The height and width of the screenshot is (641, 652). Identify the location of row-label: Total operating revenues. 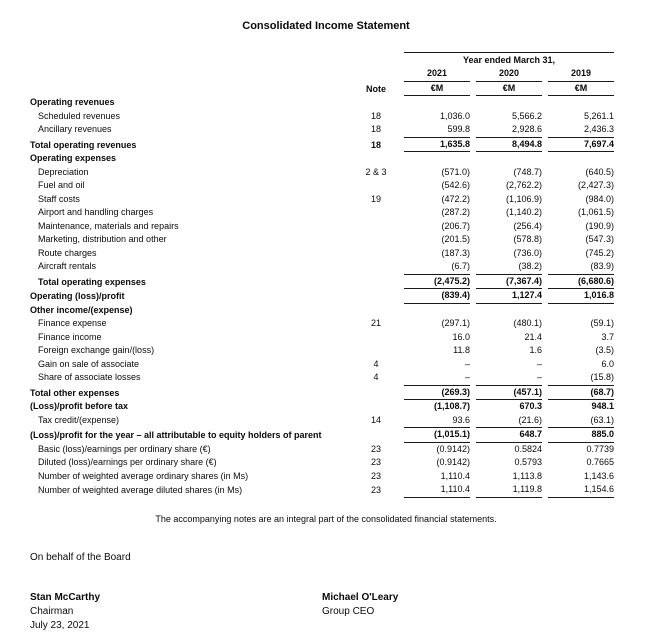
(83, 144).